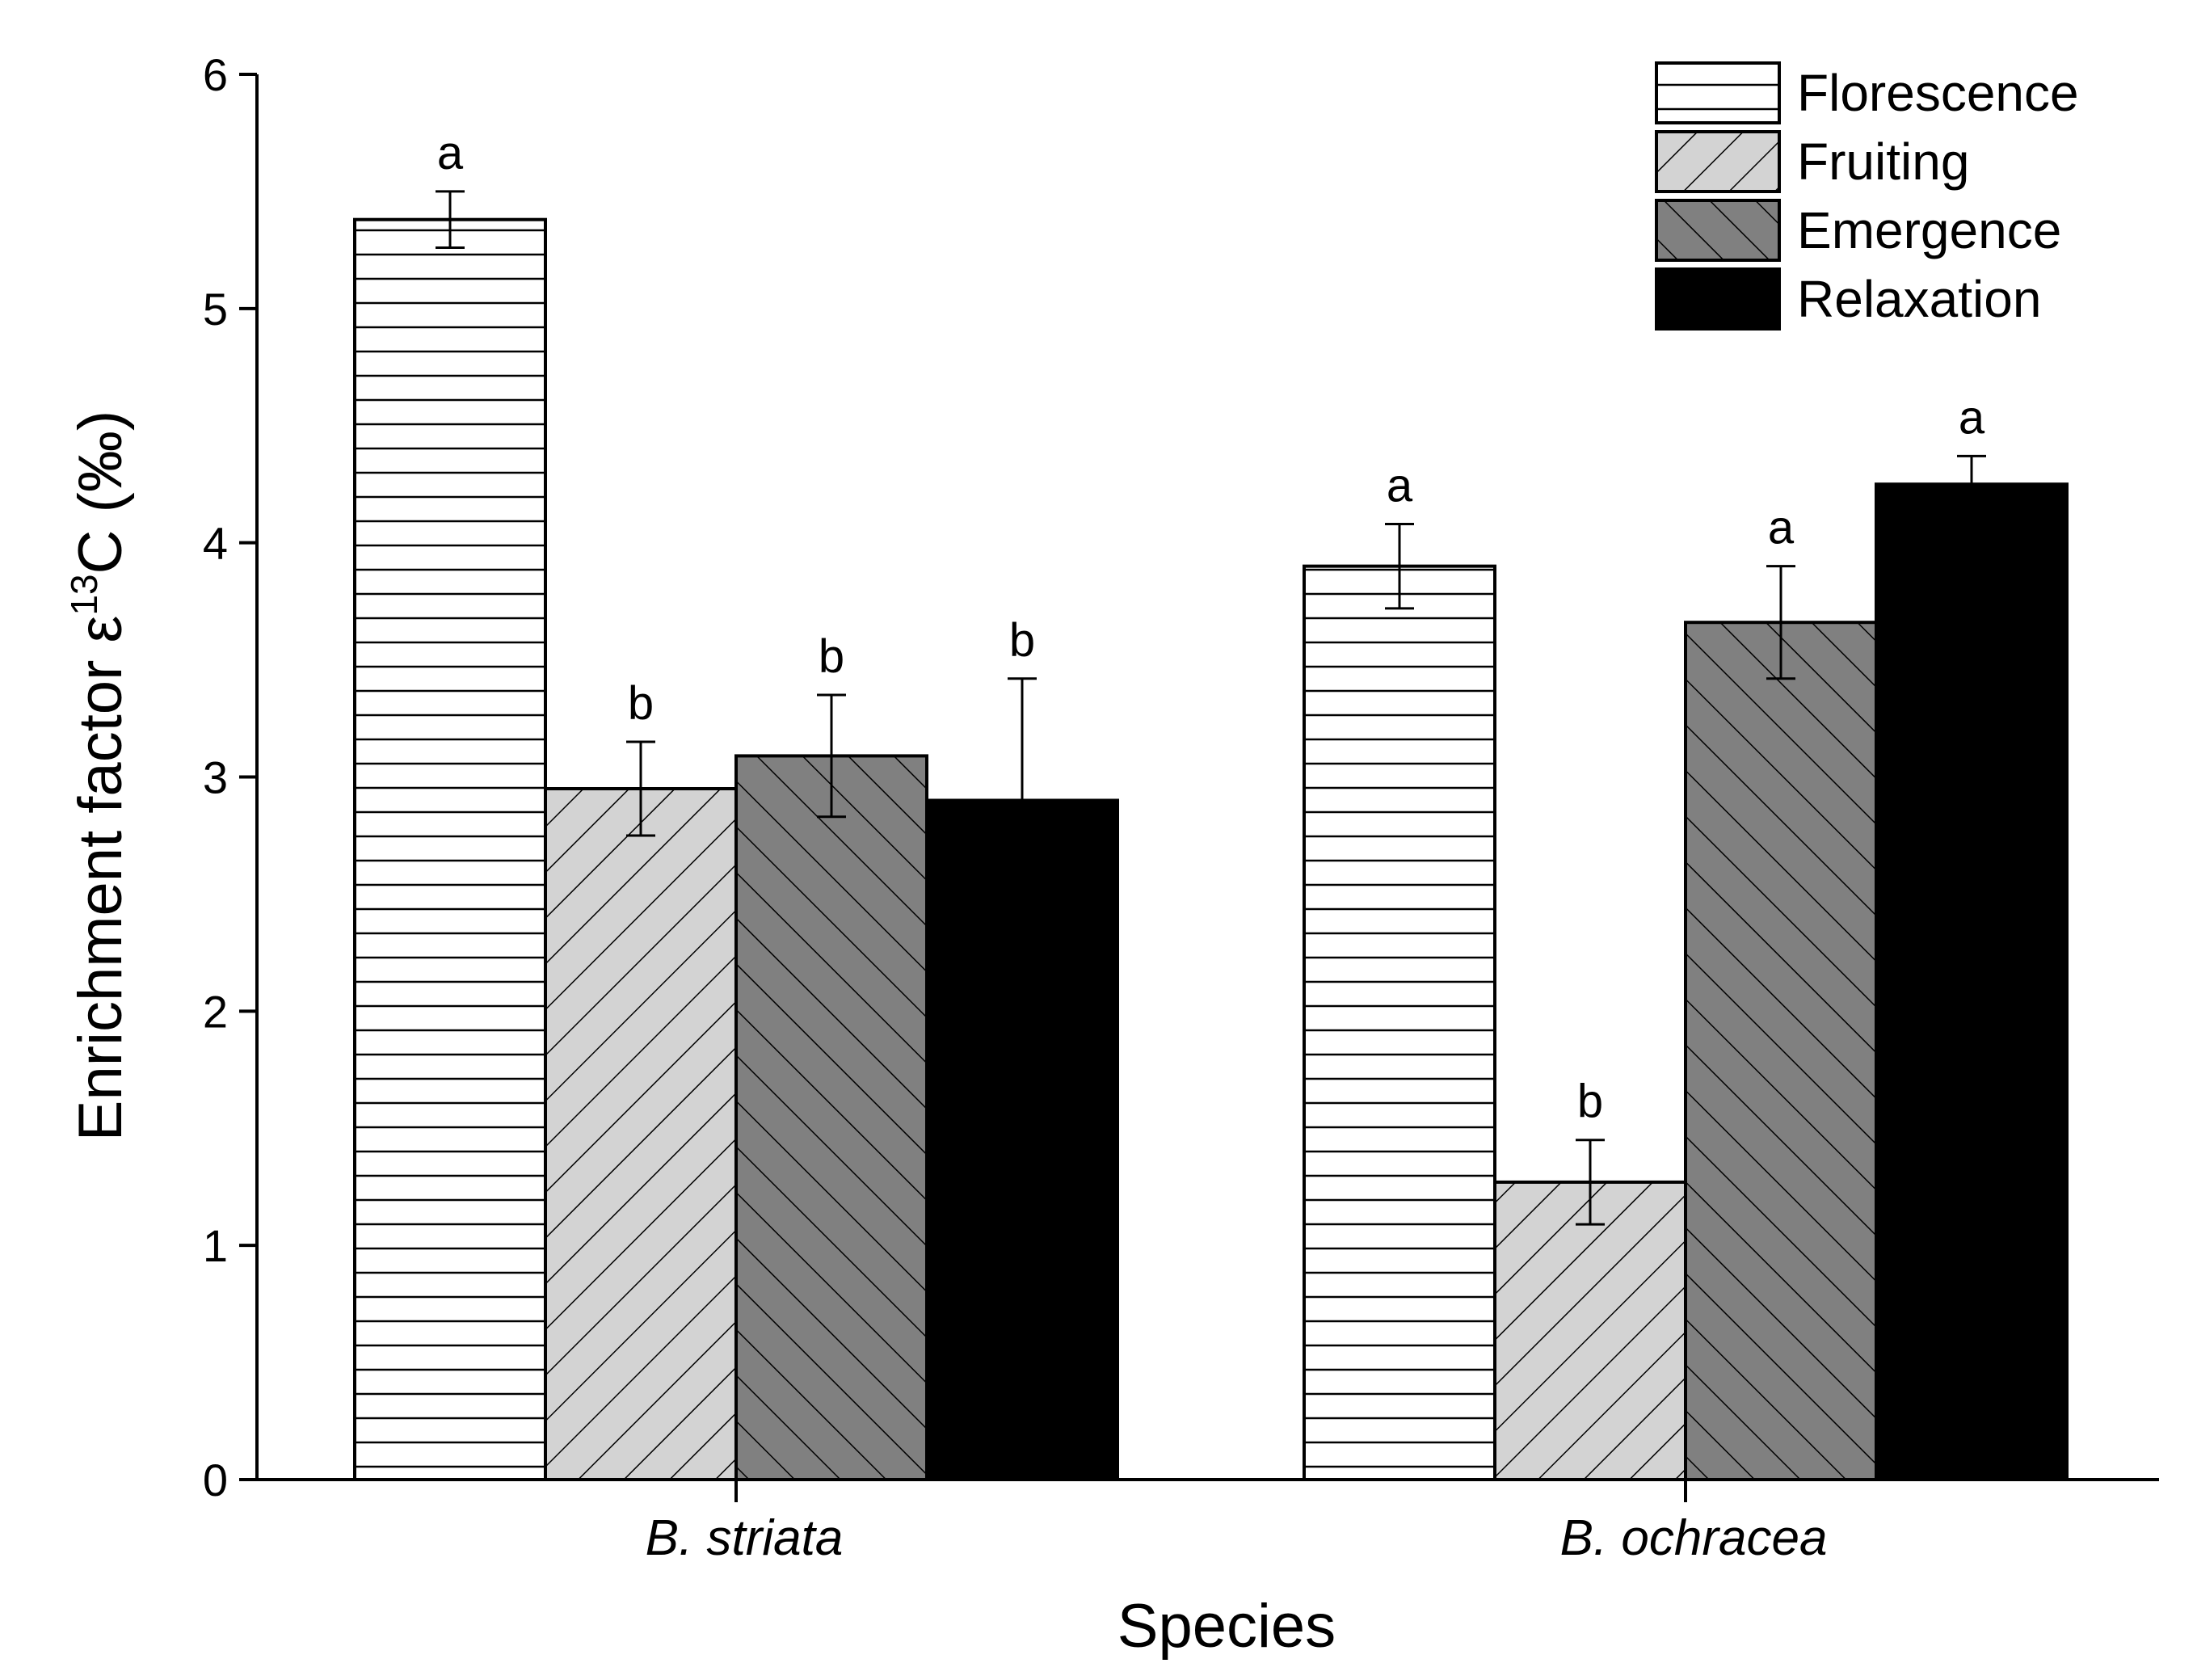 The image size is (2197, 1680). What do you see at coordinates (1237, 1523) in the screenshot?
I see `x-ticks: B. striata B. ochracea` at bounding box center [1237, 1523].